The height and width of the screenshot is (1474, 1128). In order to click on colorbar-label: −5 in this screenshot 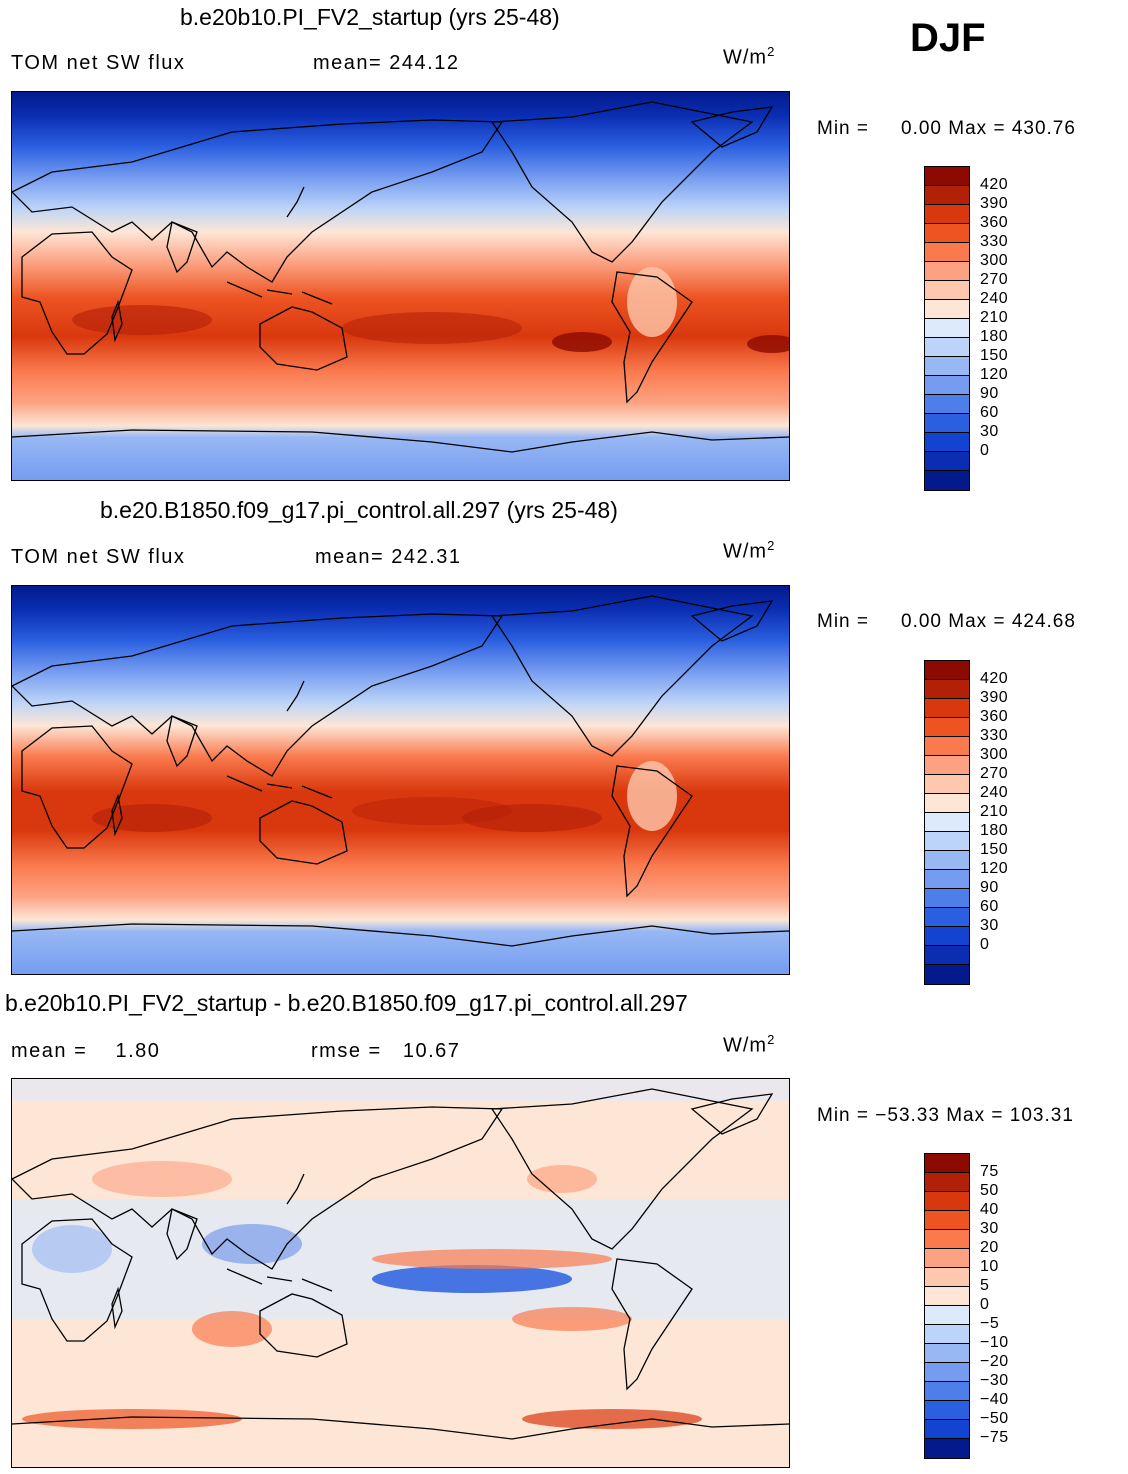, I will do `click(990, 1323)`.